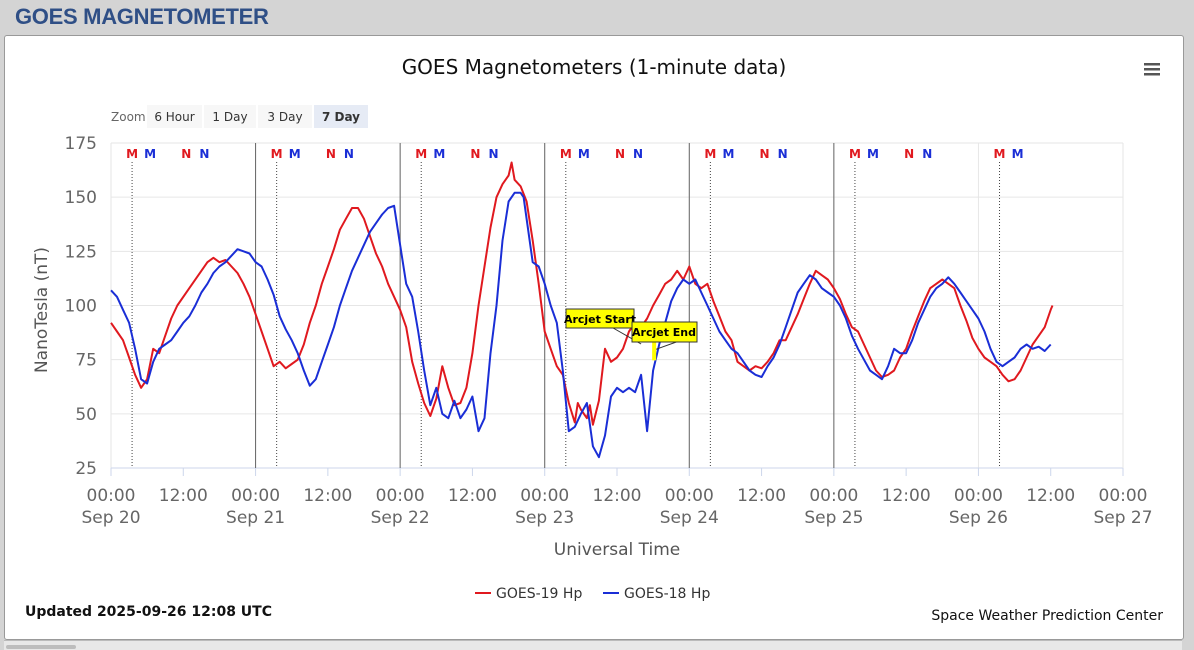  I want to click on legend-item-goes-19-hp: GOES-19 Hp, so click(528, 594).